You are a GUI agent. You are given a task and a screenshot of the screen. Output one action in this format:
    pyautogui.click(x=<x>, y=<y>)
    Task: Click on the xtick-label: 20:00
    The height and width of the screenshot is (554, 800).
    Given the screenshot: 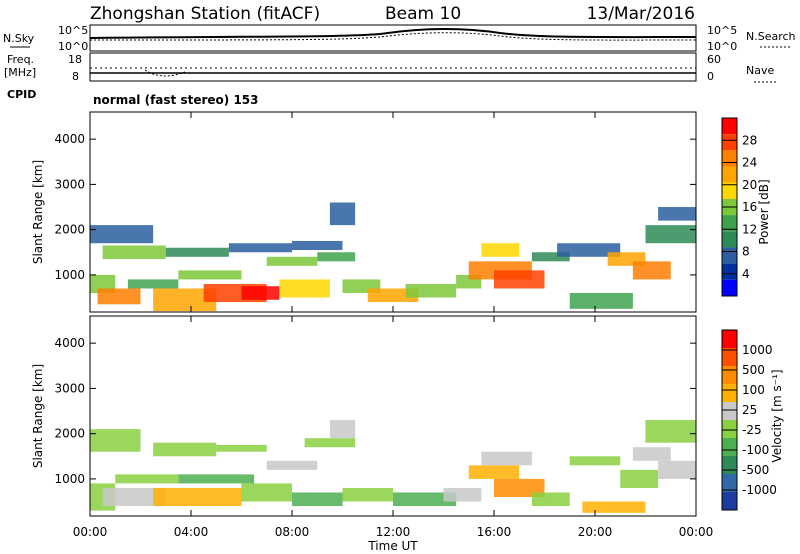 What is the action you would take?
    pyautogui.click(x=595, y=532)
    